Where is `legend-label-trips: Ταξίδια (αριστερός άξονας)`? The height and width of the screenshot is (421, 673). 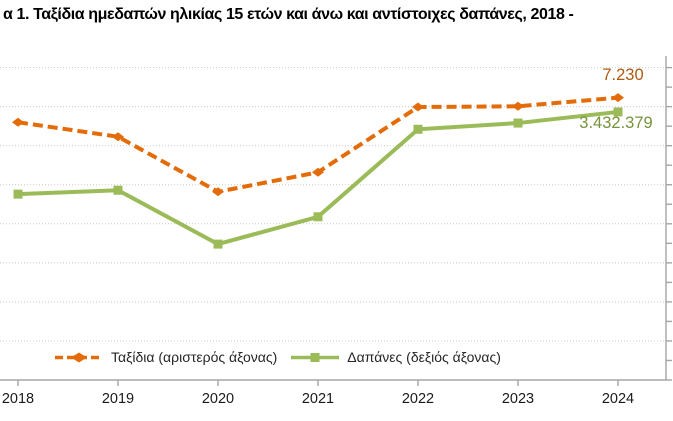
legend-label-trips: Ταξίδια (αριστερός άξονας) is located at coordinates (194, 357).